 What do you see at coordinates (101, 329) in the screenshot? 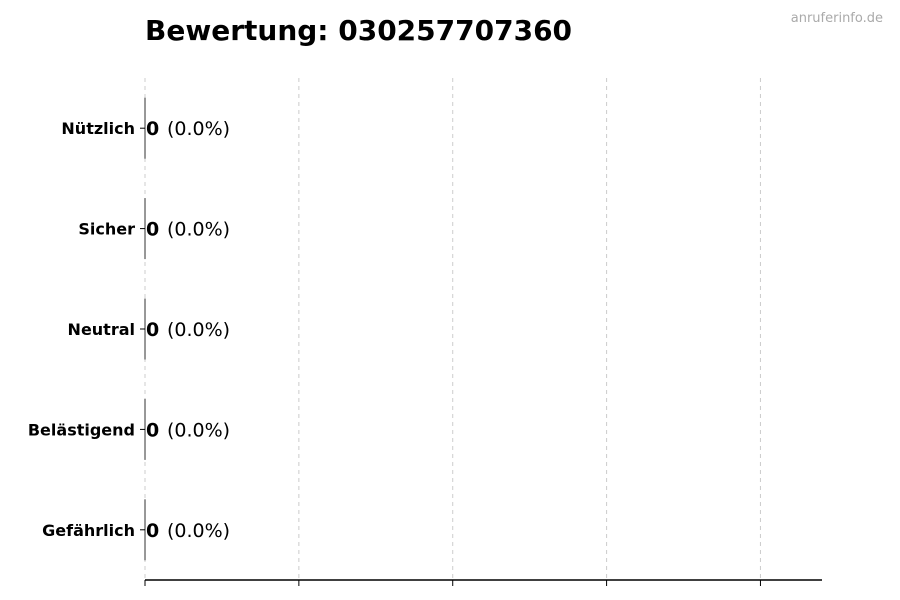
I see `category-label: Neutral` at bounding box center [101, 329].